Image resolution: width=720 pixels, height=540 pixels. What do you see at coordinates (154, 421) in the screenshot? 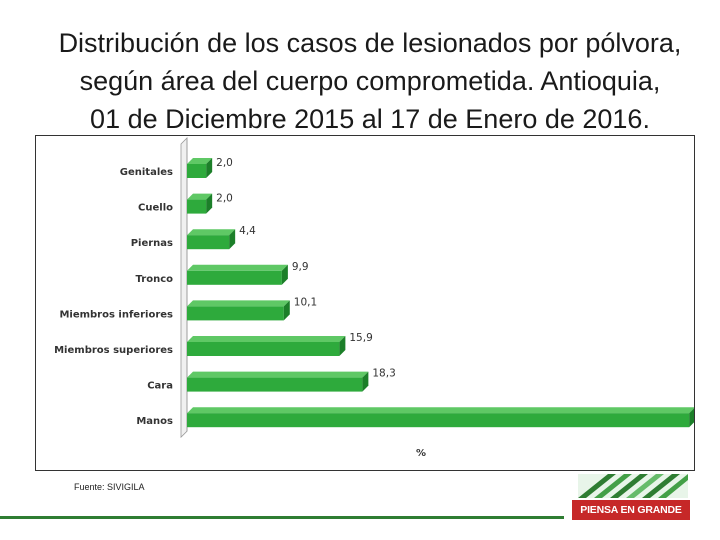
I see `category-label: Manos` at bounding box center [154, 421].